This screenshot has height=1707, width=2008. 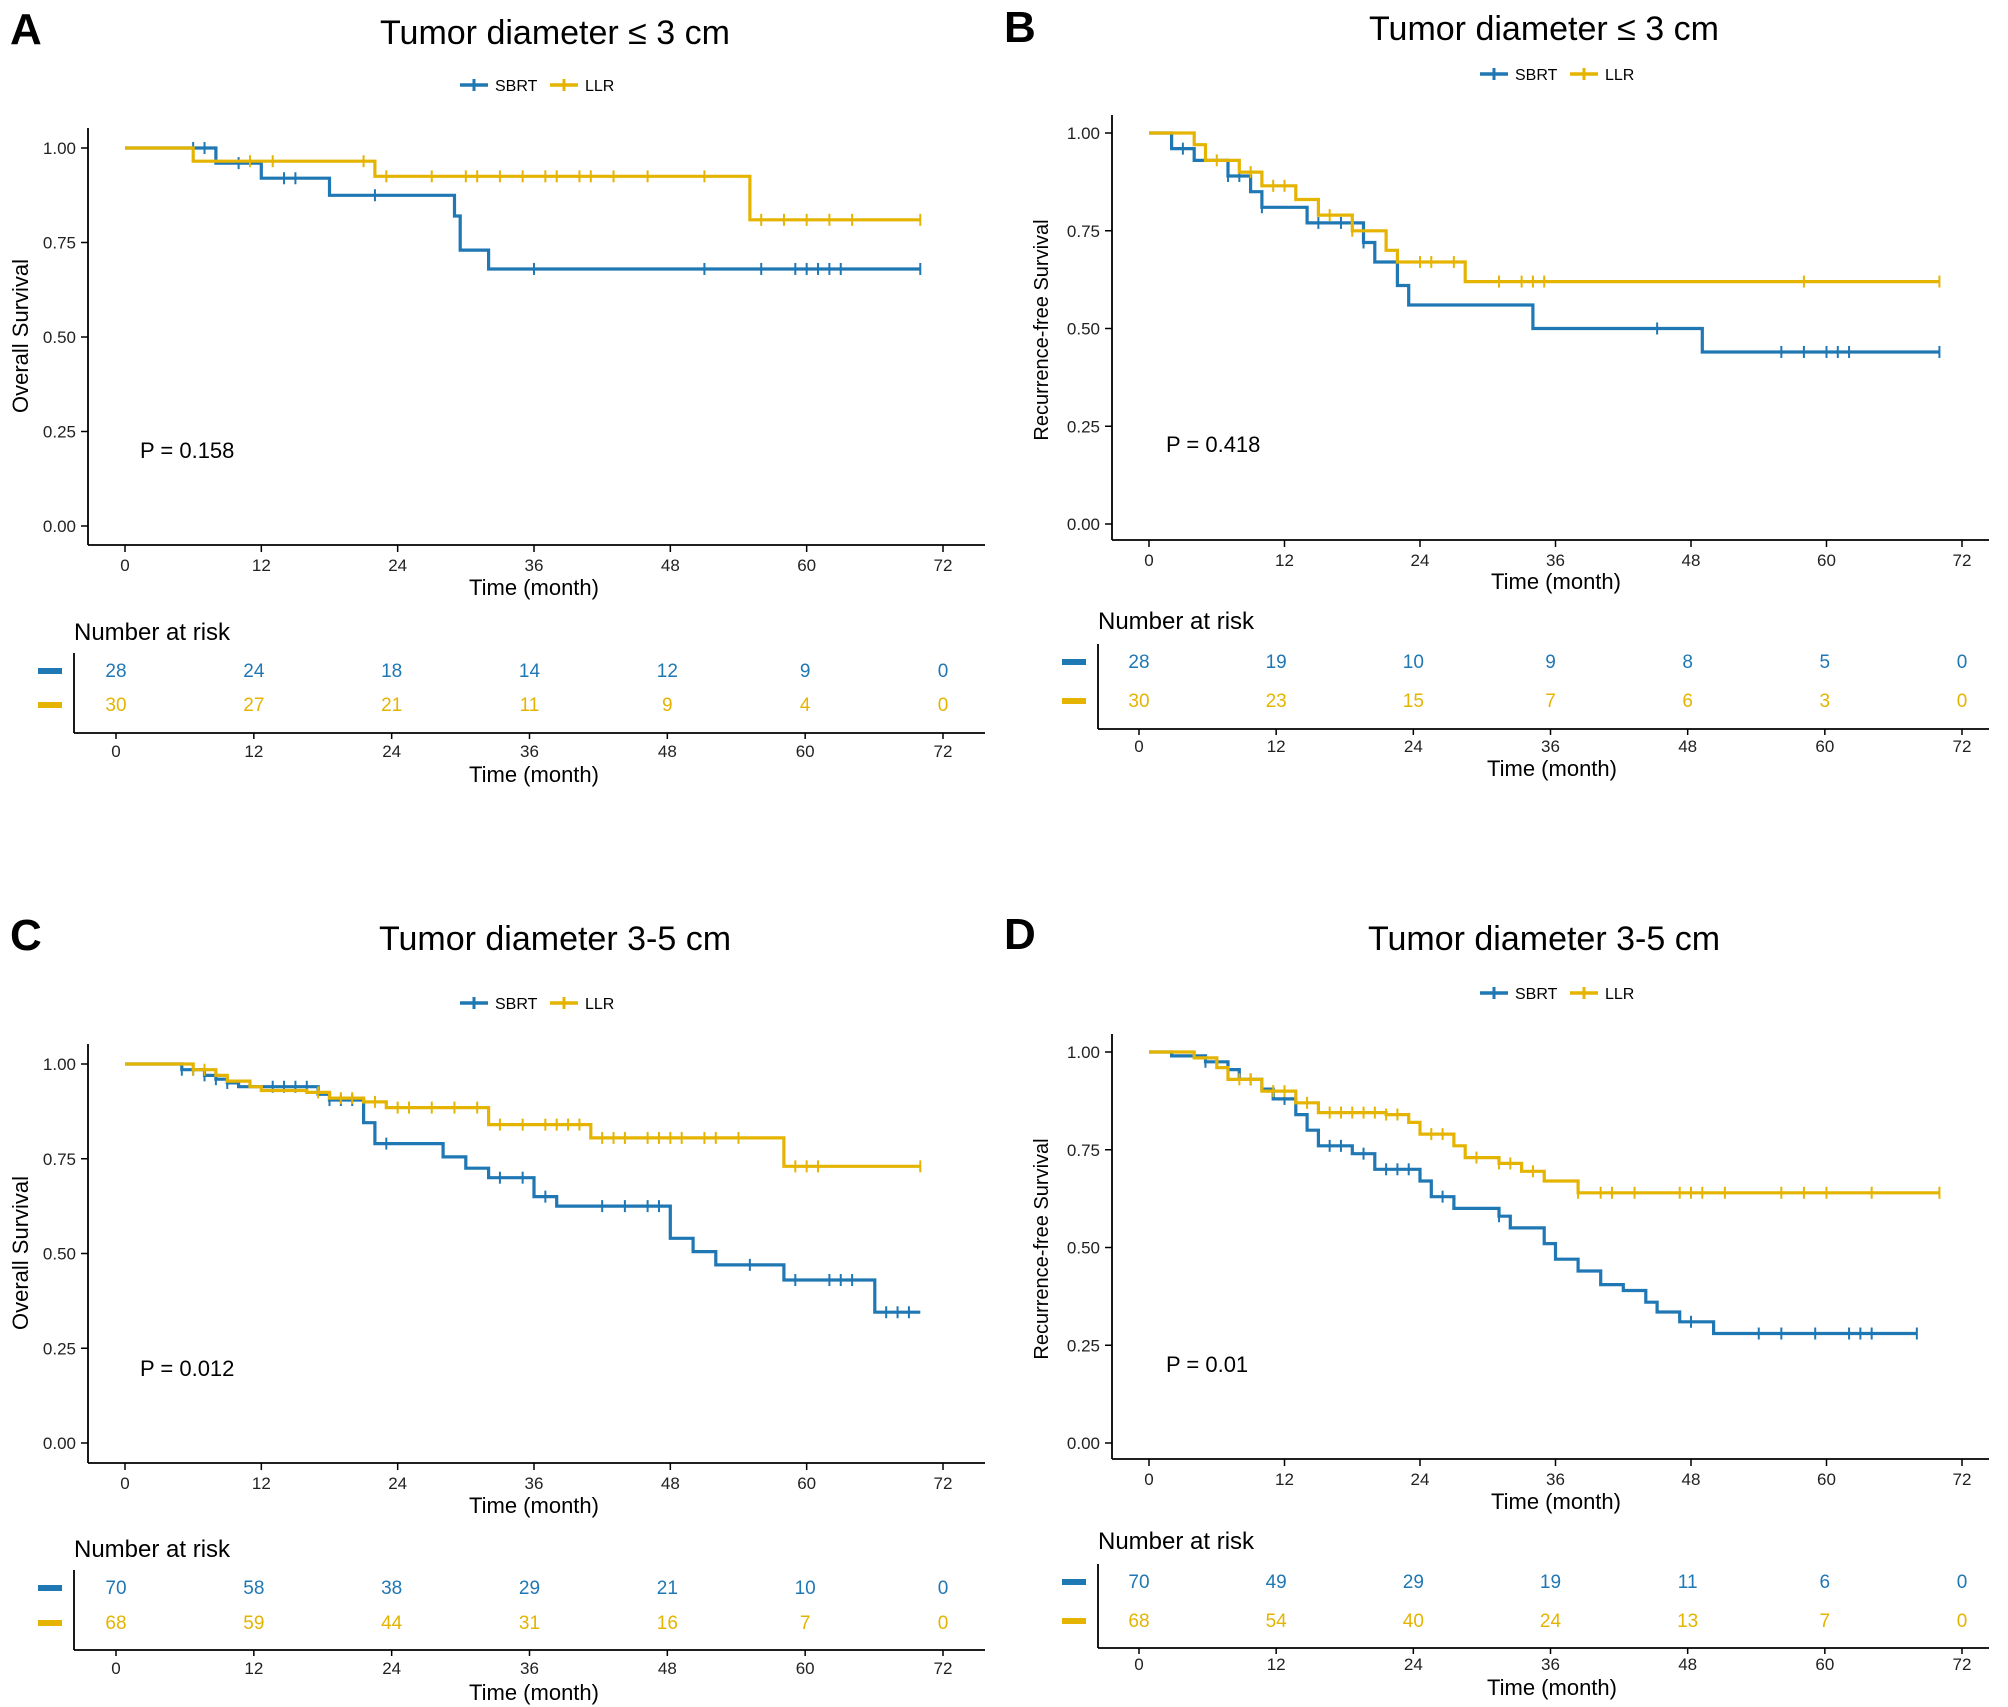 What do you see at coordinates (391, 1588) in the screenshot?
I see `risk-value-sbrt: 38` at bounding box center [391, 1588].